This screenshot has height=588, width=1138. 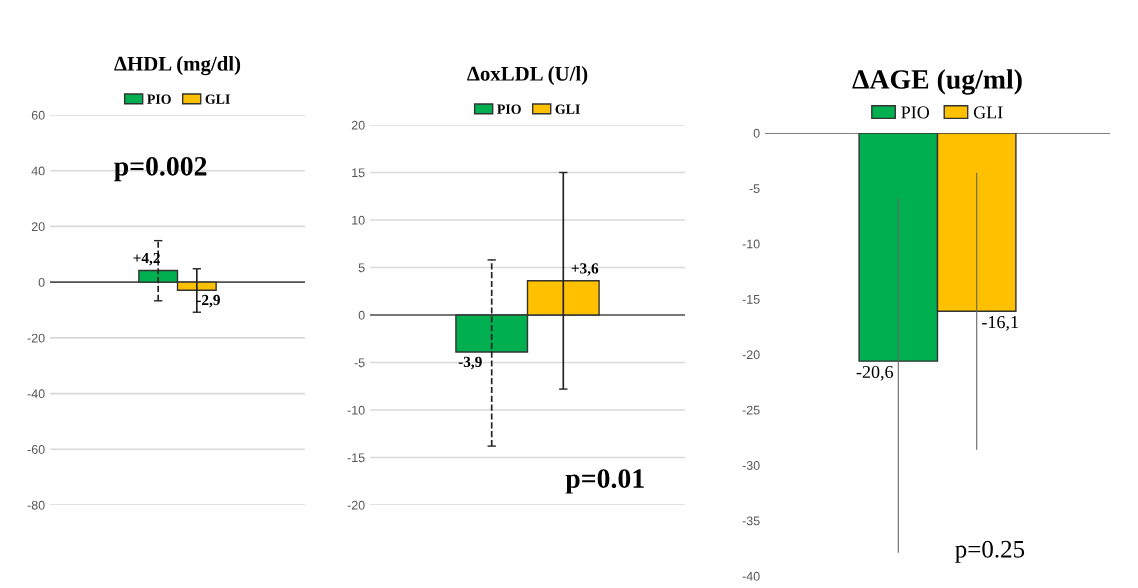 I want to click on data-label: -16,1, so click(x=1000, y=323).